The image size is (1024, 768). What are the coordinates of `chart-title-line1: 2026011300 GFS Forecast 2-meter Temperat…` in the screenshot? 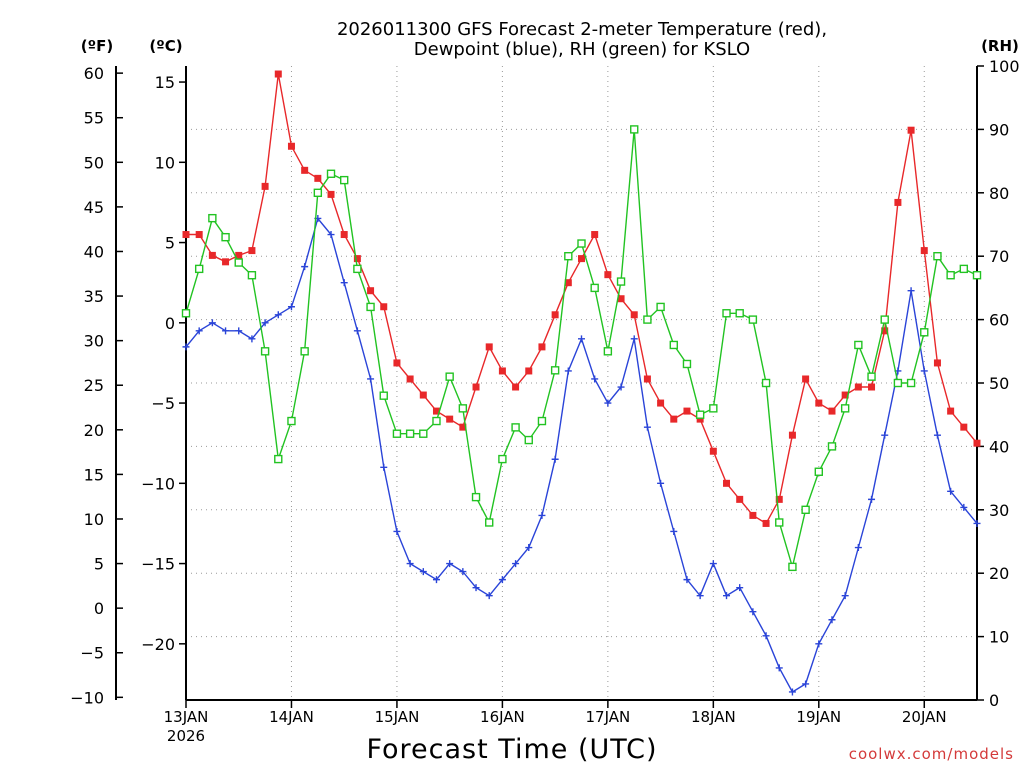 It's located at (582, 29).